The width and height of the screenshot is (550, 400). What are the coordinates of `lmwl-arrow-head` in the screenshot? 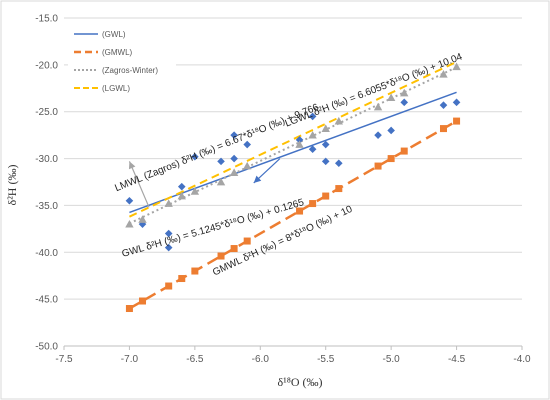 It's located at (132, 165).